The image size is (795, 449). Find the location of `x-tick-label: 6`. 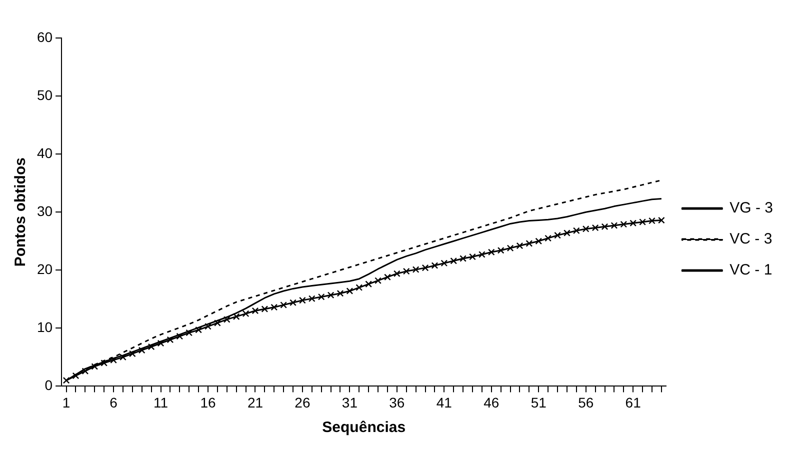

x-tick-label: 6 is located at coordinates (114, 402).